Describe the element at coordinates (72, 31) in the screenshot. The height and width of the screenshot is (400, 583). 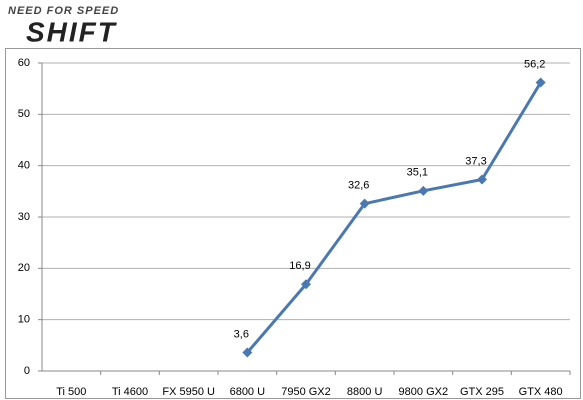
I see `logo-title: SHIFT` at that location.